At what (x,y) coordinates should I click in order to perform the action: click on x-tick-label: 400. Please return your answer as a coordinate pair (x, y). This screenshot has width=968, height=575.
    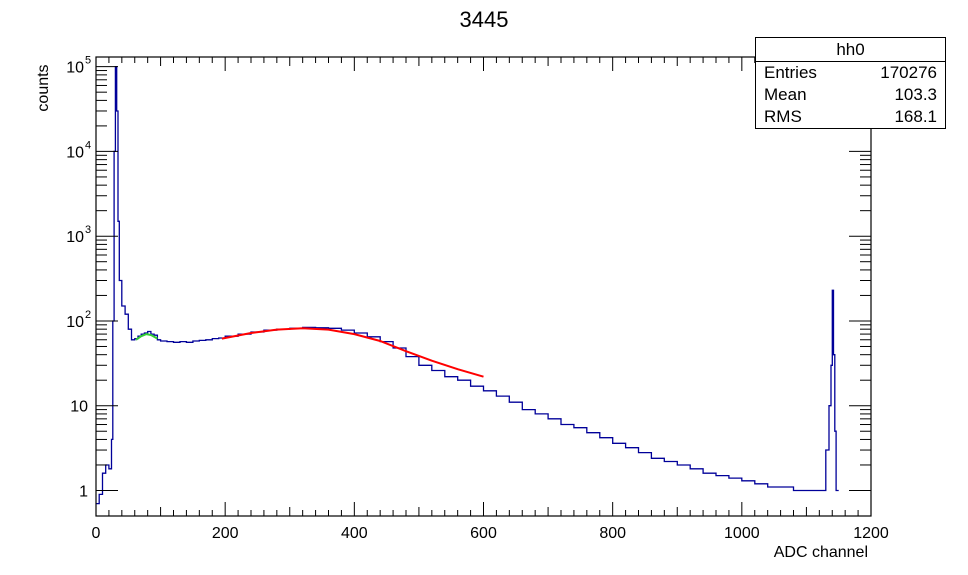
    Looking at the image, I should click on (354, 533).